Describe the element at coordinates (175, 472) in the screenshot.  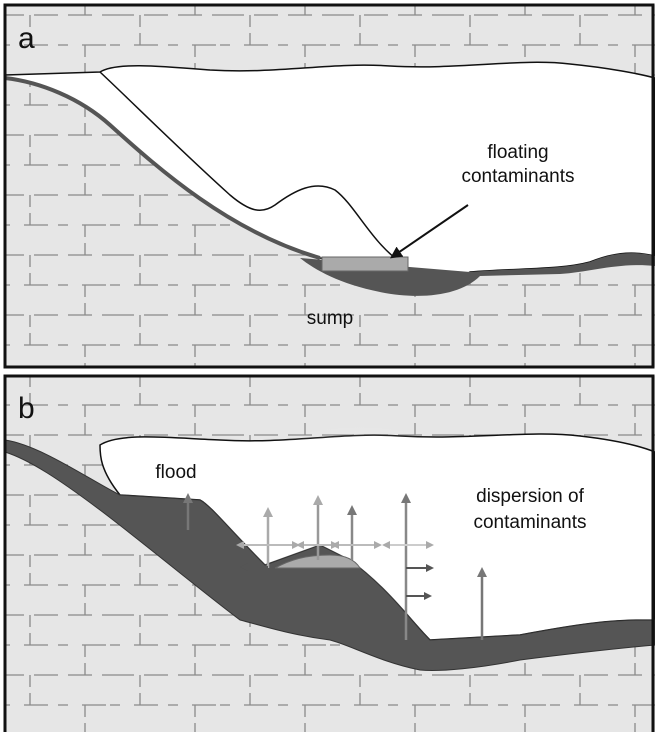
I see `annotation: flood` at that location.